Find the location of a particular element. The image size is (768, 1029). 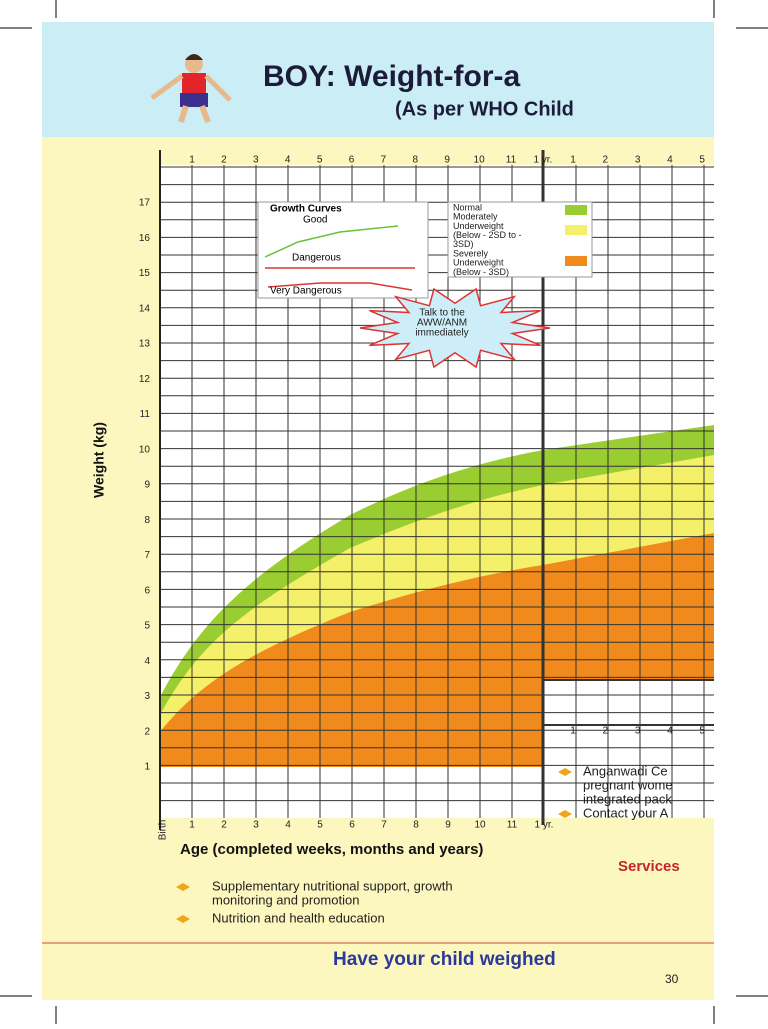

y-tick-label: 1 is located at coordinates (147, 767).